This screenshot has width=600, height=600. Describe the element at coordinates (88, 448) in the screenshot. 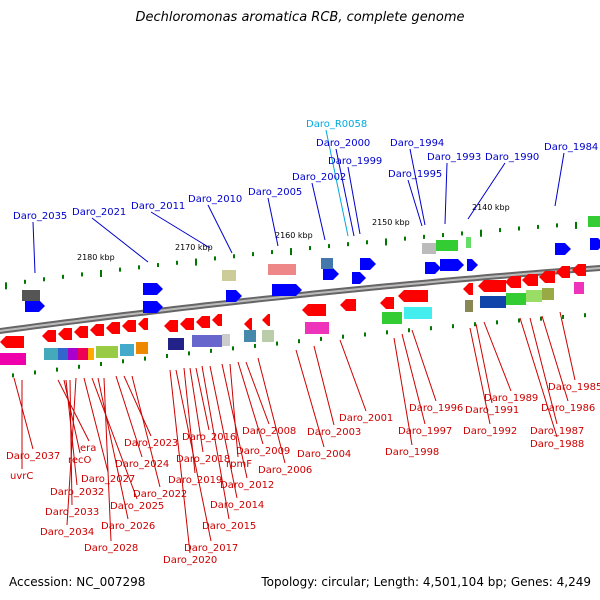

I see `reverse-gene-label: era` at that location.